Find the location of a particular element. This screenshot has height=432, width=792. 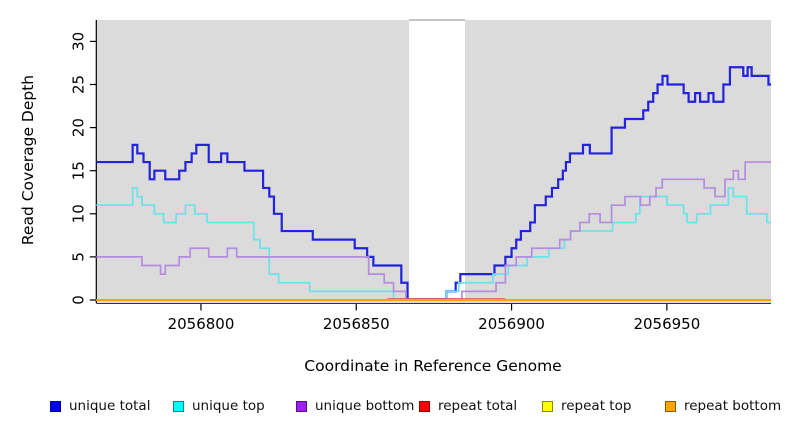

legend-label: repeat total is located at coordinates (478, 406).